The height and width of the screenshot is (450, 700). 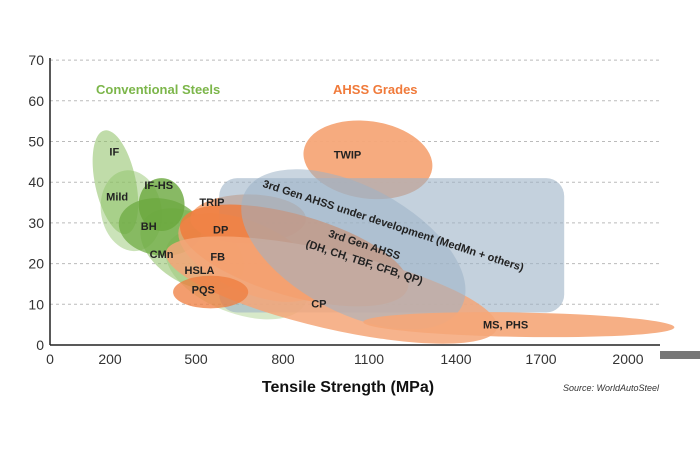 What do you see at coordinates (680, 355) in the screenshot?
I see `axis-end-bar` at bounding box center [680, 355].